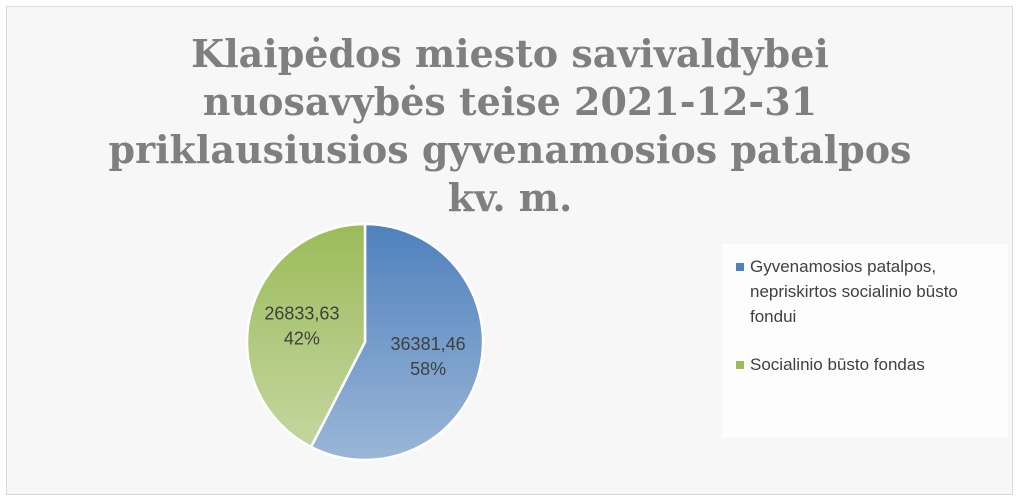  What do you see at coordinates (837, 364) in the screenshot?
I see `legend-label: Socialinio būsto fondas` at bounding box center [837, 364].